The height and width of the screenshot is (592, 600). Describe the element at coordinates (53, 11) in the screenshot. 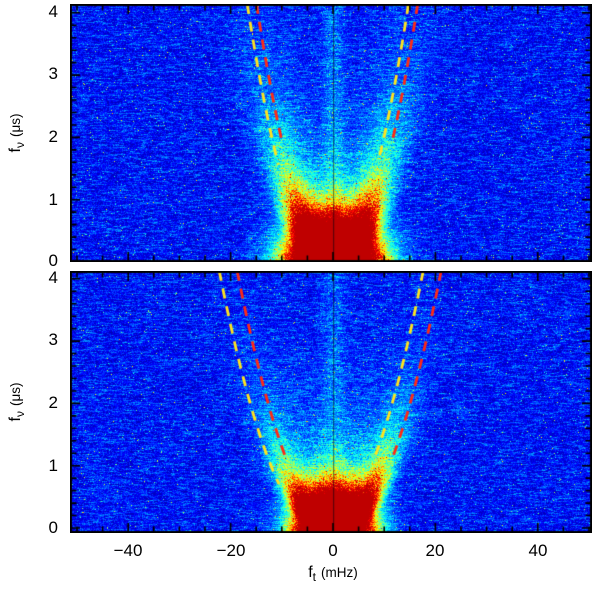

I see `ytick-top-4: 4` at that location.